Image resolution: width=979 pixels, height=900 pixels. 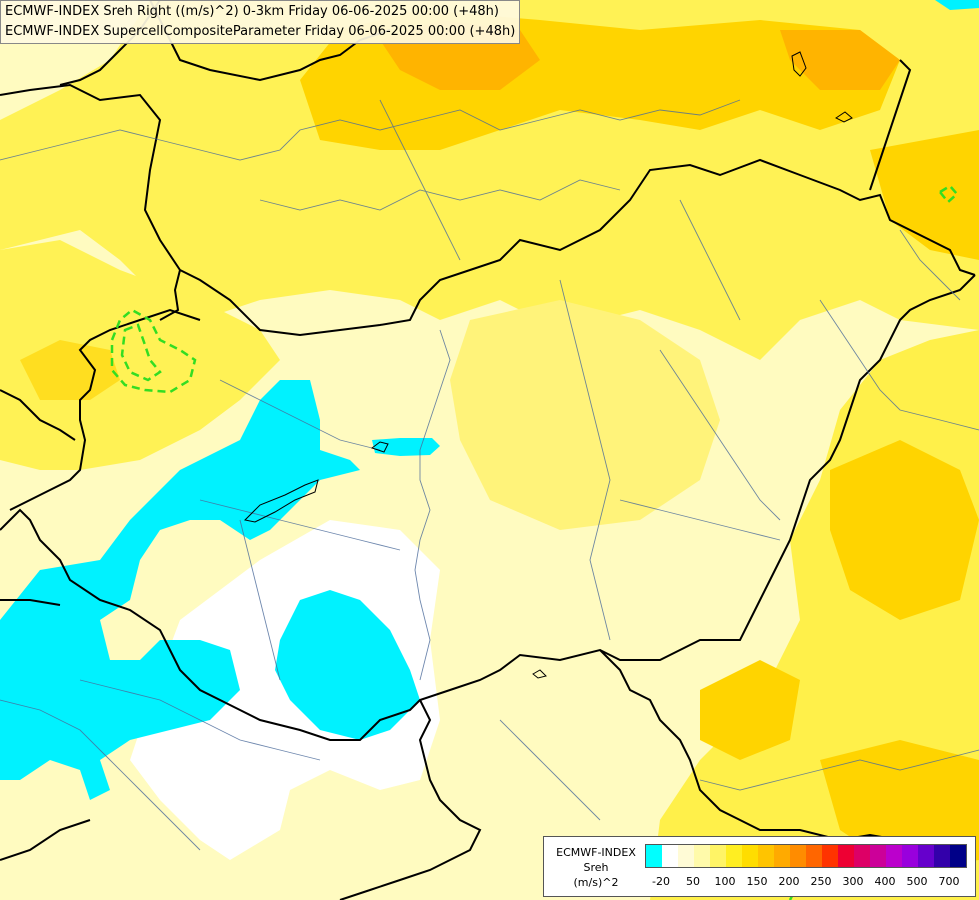 What do you see at coordinates (725, 881) in the screenshot?
I see `legend-tick-label: 100` at bounding box center [725, 881].